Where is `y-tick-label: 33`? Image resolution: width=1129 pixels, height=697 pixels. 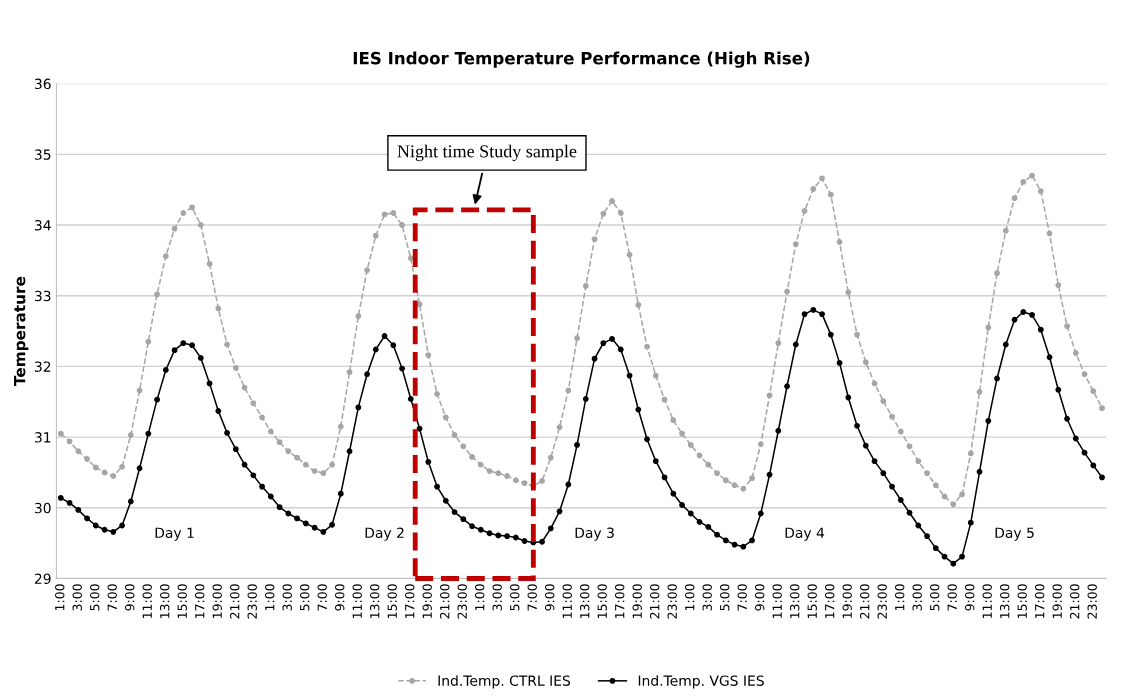 y-tick-label: 33 is located at coordinates (42, 296).